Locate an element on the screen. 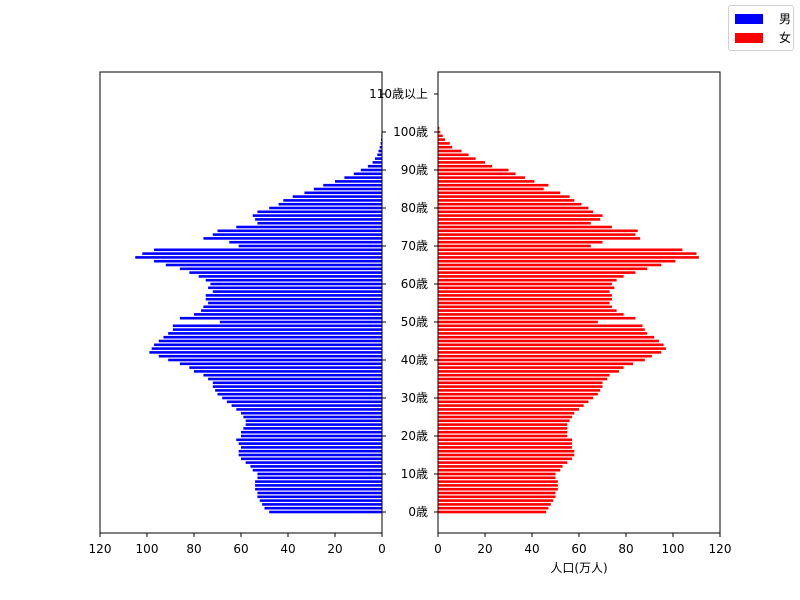 The width and height of the screenshot is (800, 600). age-tick-label: 100歳 is located at coordinates (410, 132).